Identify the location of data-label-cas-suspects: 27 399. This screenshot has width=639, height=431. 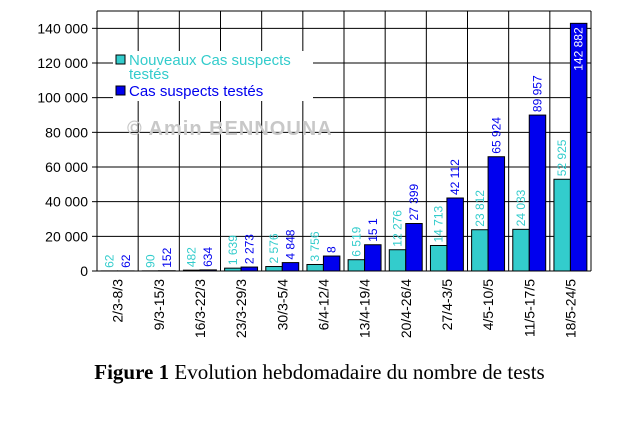
(414, 201).